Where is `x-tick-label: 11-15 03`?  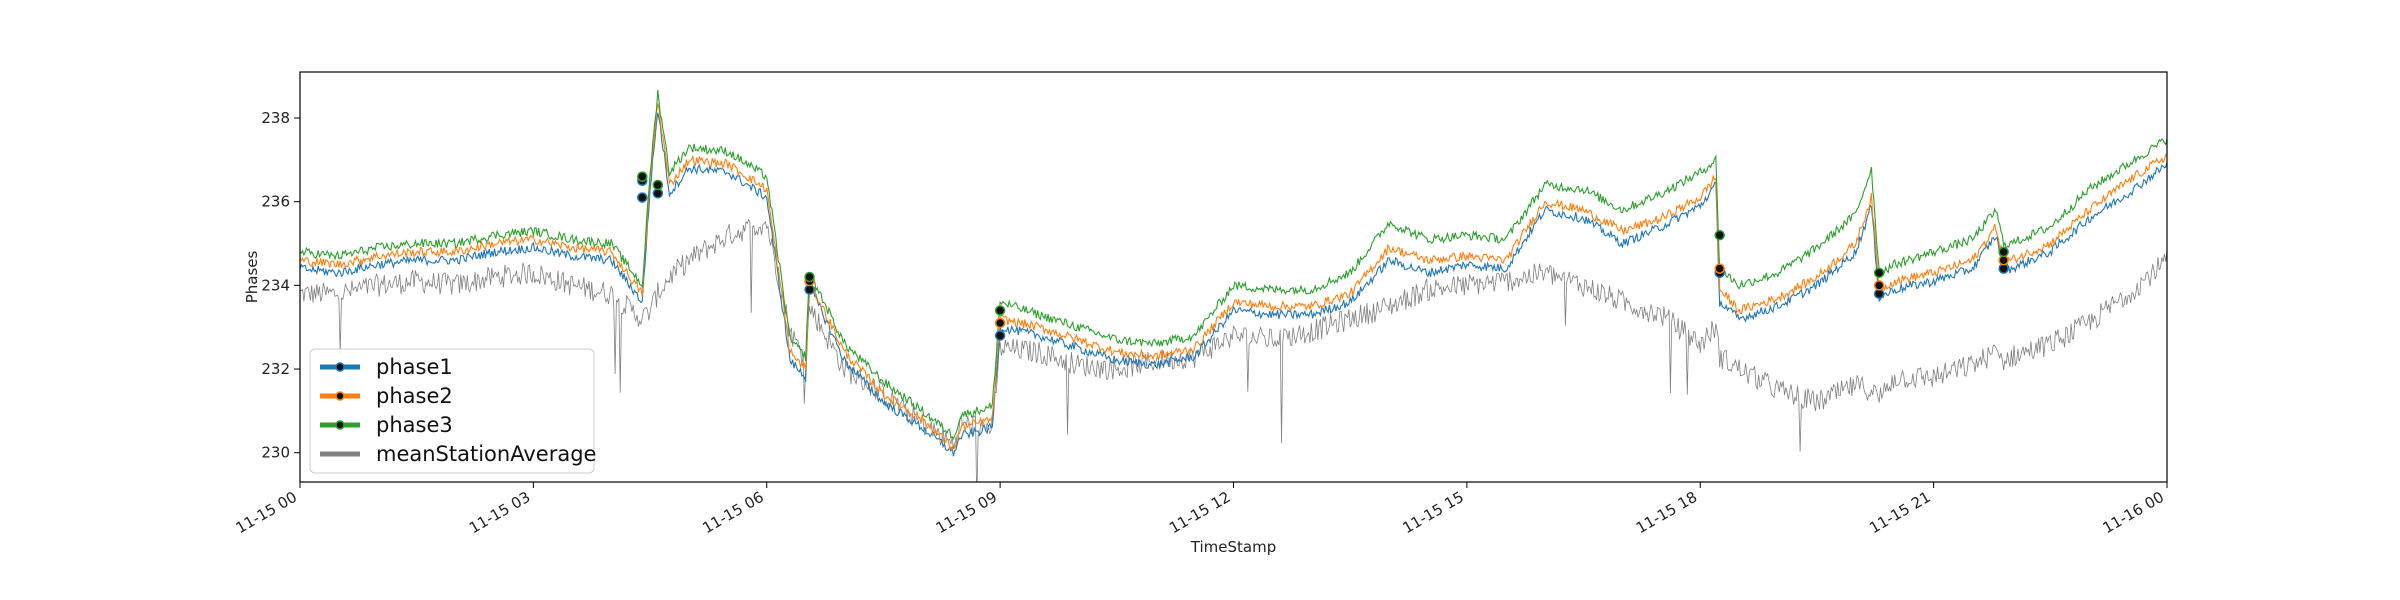 x-tick-label: 11-15 03 is located at coordinates (499, 512).